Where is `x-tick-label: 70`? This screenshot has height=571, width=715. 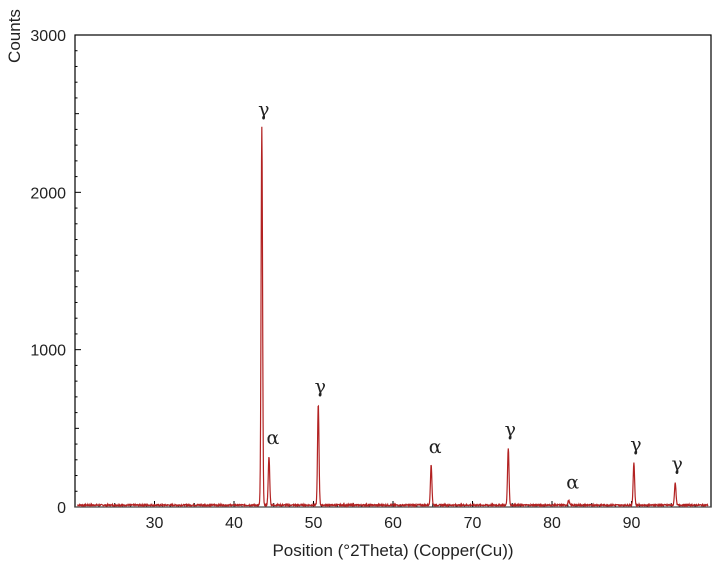
x-tick-label: 70 is located at coordinates (473, 523).